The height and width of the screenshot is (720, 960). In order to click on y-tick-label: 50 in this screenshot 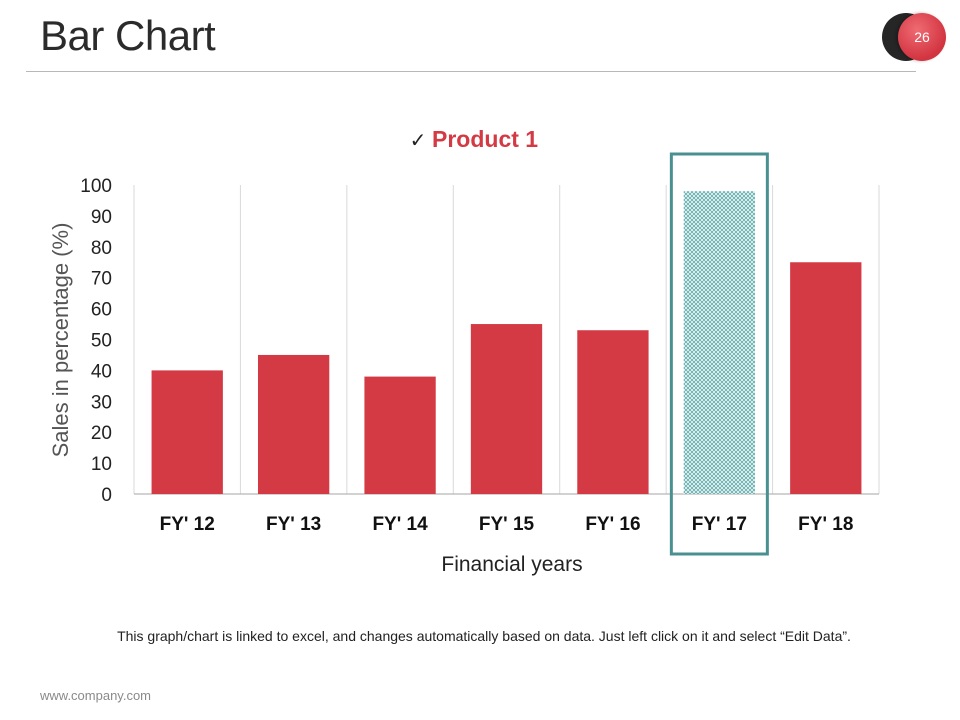, I will do `click(101, 341)`.